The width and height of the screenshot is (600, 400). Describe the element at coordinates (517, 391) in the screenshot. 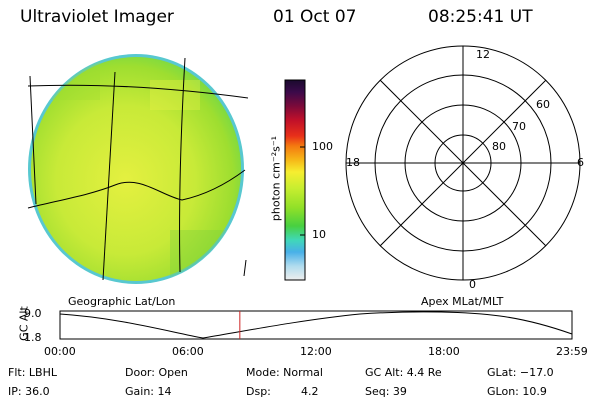

I see `status-glon: GLon: 10.9` at that location.